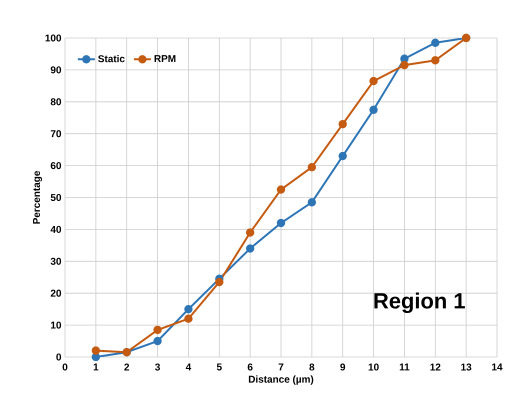 The height and width of the screenshot is (420, 507). What do you see at coordinates (497, 367) in the screenshot?
I see `x-tick-label: 14` at bounding box center [497, 367].